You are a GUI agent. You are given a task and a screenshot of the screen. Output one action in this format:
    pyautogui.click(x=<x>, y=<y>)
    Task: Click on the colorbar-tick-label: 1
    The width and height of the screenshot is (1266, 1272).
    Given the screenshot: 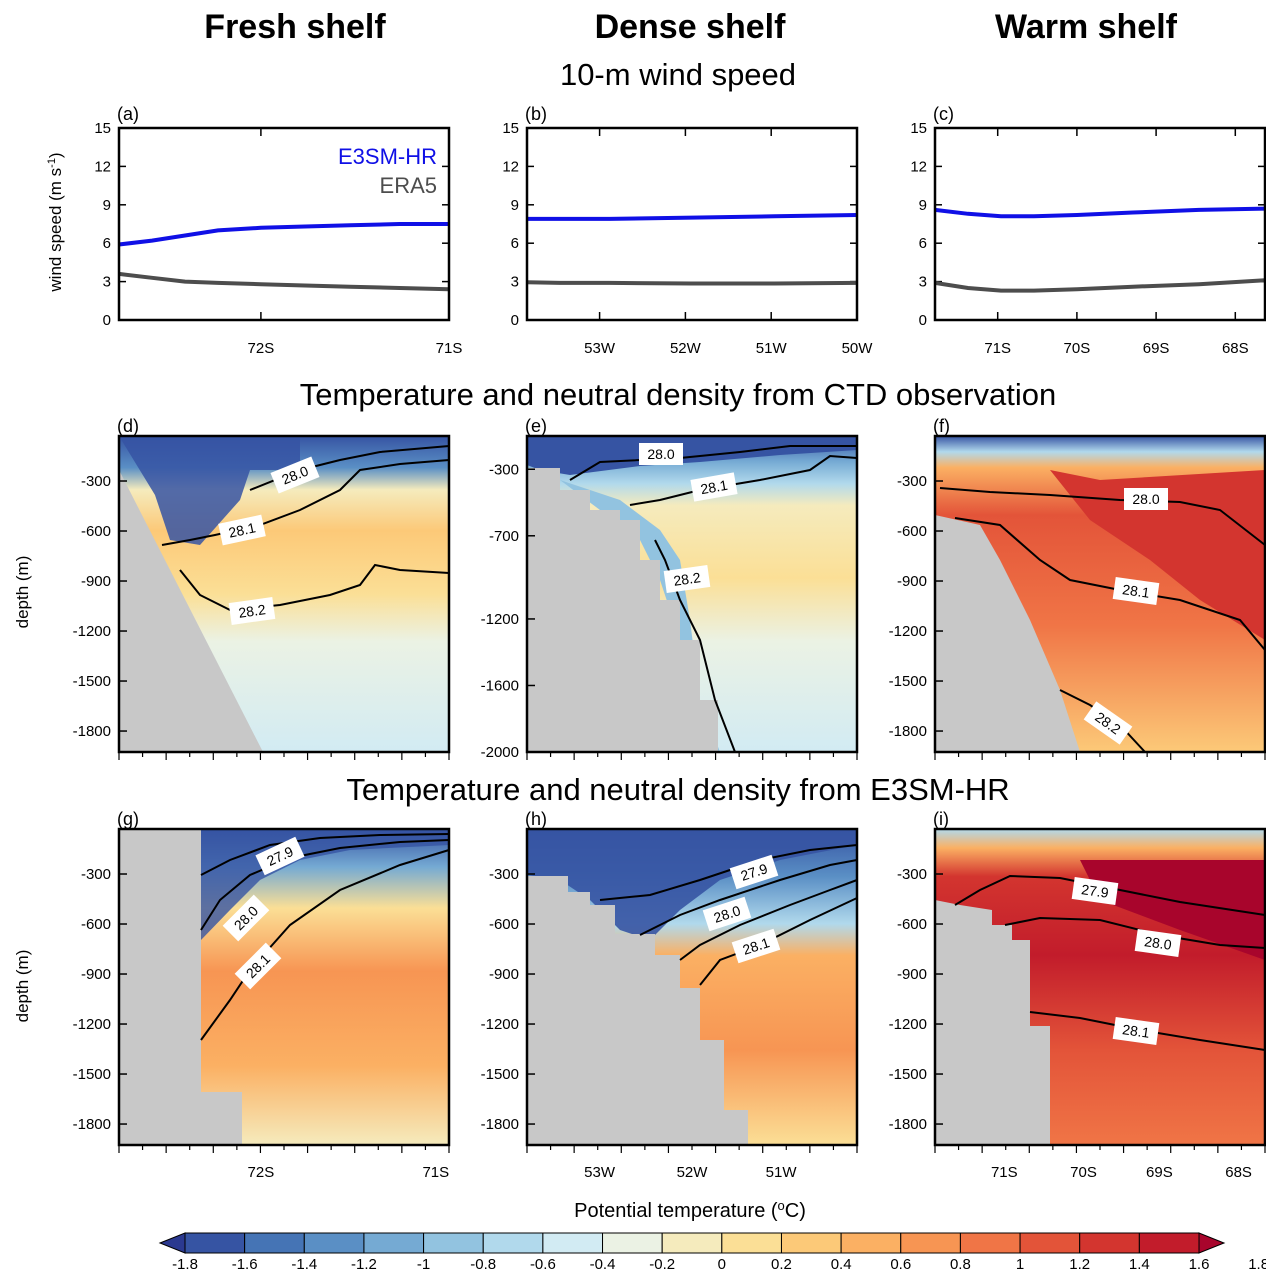 What is the action you would take?
    pyautogui.click(x=1020, y=1264)
    